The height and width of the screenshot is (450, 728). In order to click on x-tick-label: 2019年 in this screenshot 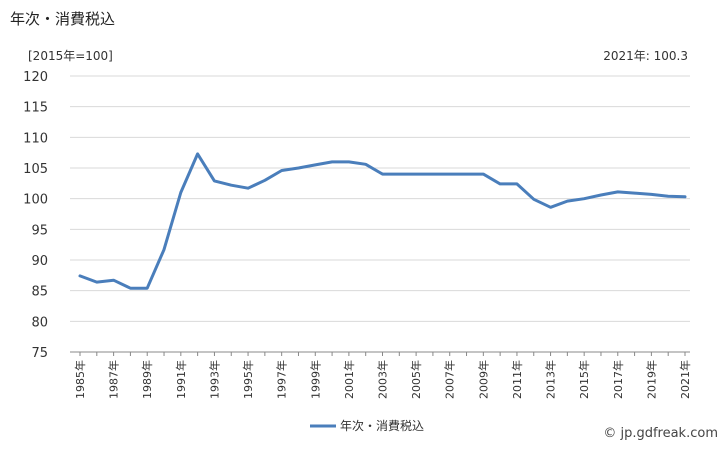, I will do `click(651, 379)`.